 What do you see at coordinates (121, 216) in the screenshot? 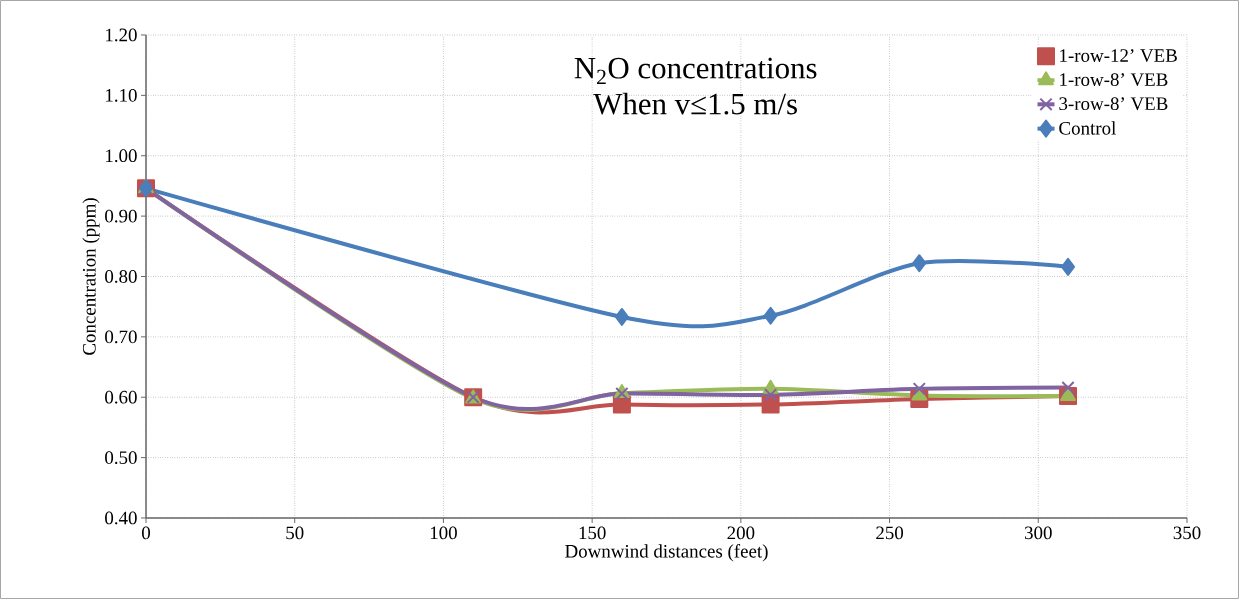
I see `y-tick-label: 0.90` at bounding box center [121, 216].